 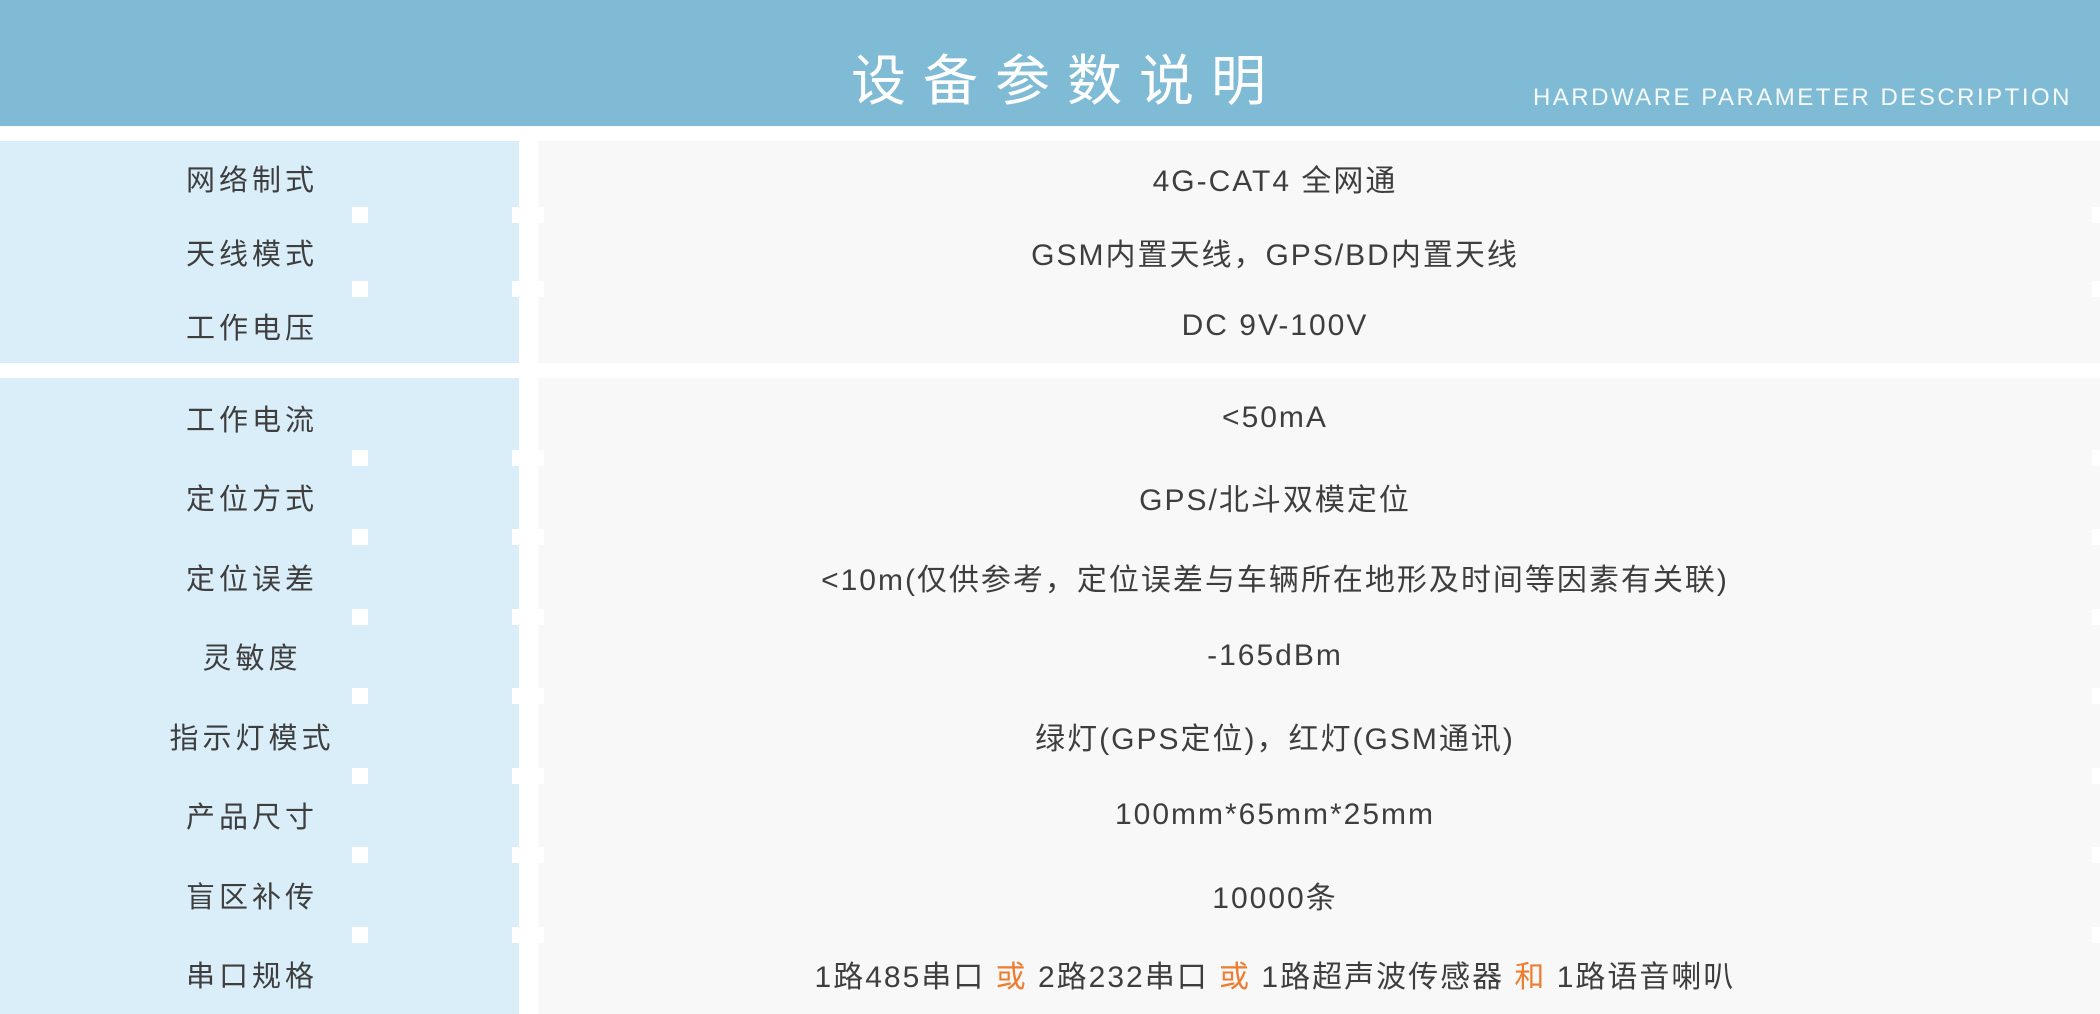 I want to click on parameter-value-cell: 100mm*65mm*25mm, so click(x=1319, y=816).